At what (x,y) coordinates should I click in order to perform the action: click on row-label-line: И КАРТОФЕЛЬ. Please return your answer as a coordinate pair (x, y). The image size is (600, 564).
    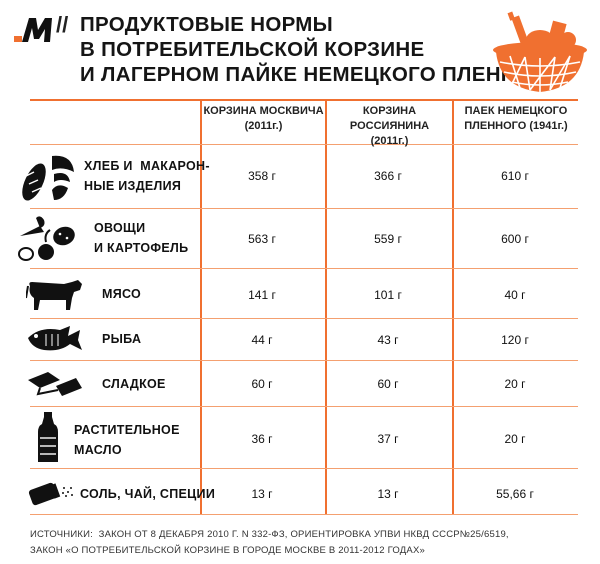
    Looking at the image, I should click on (141, 248).